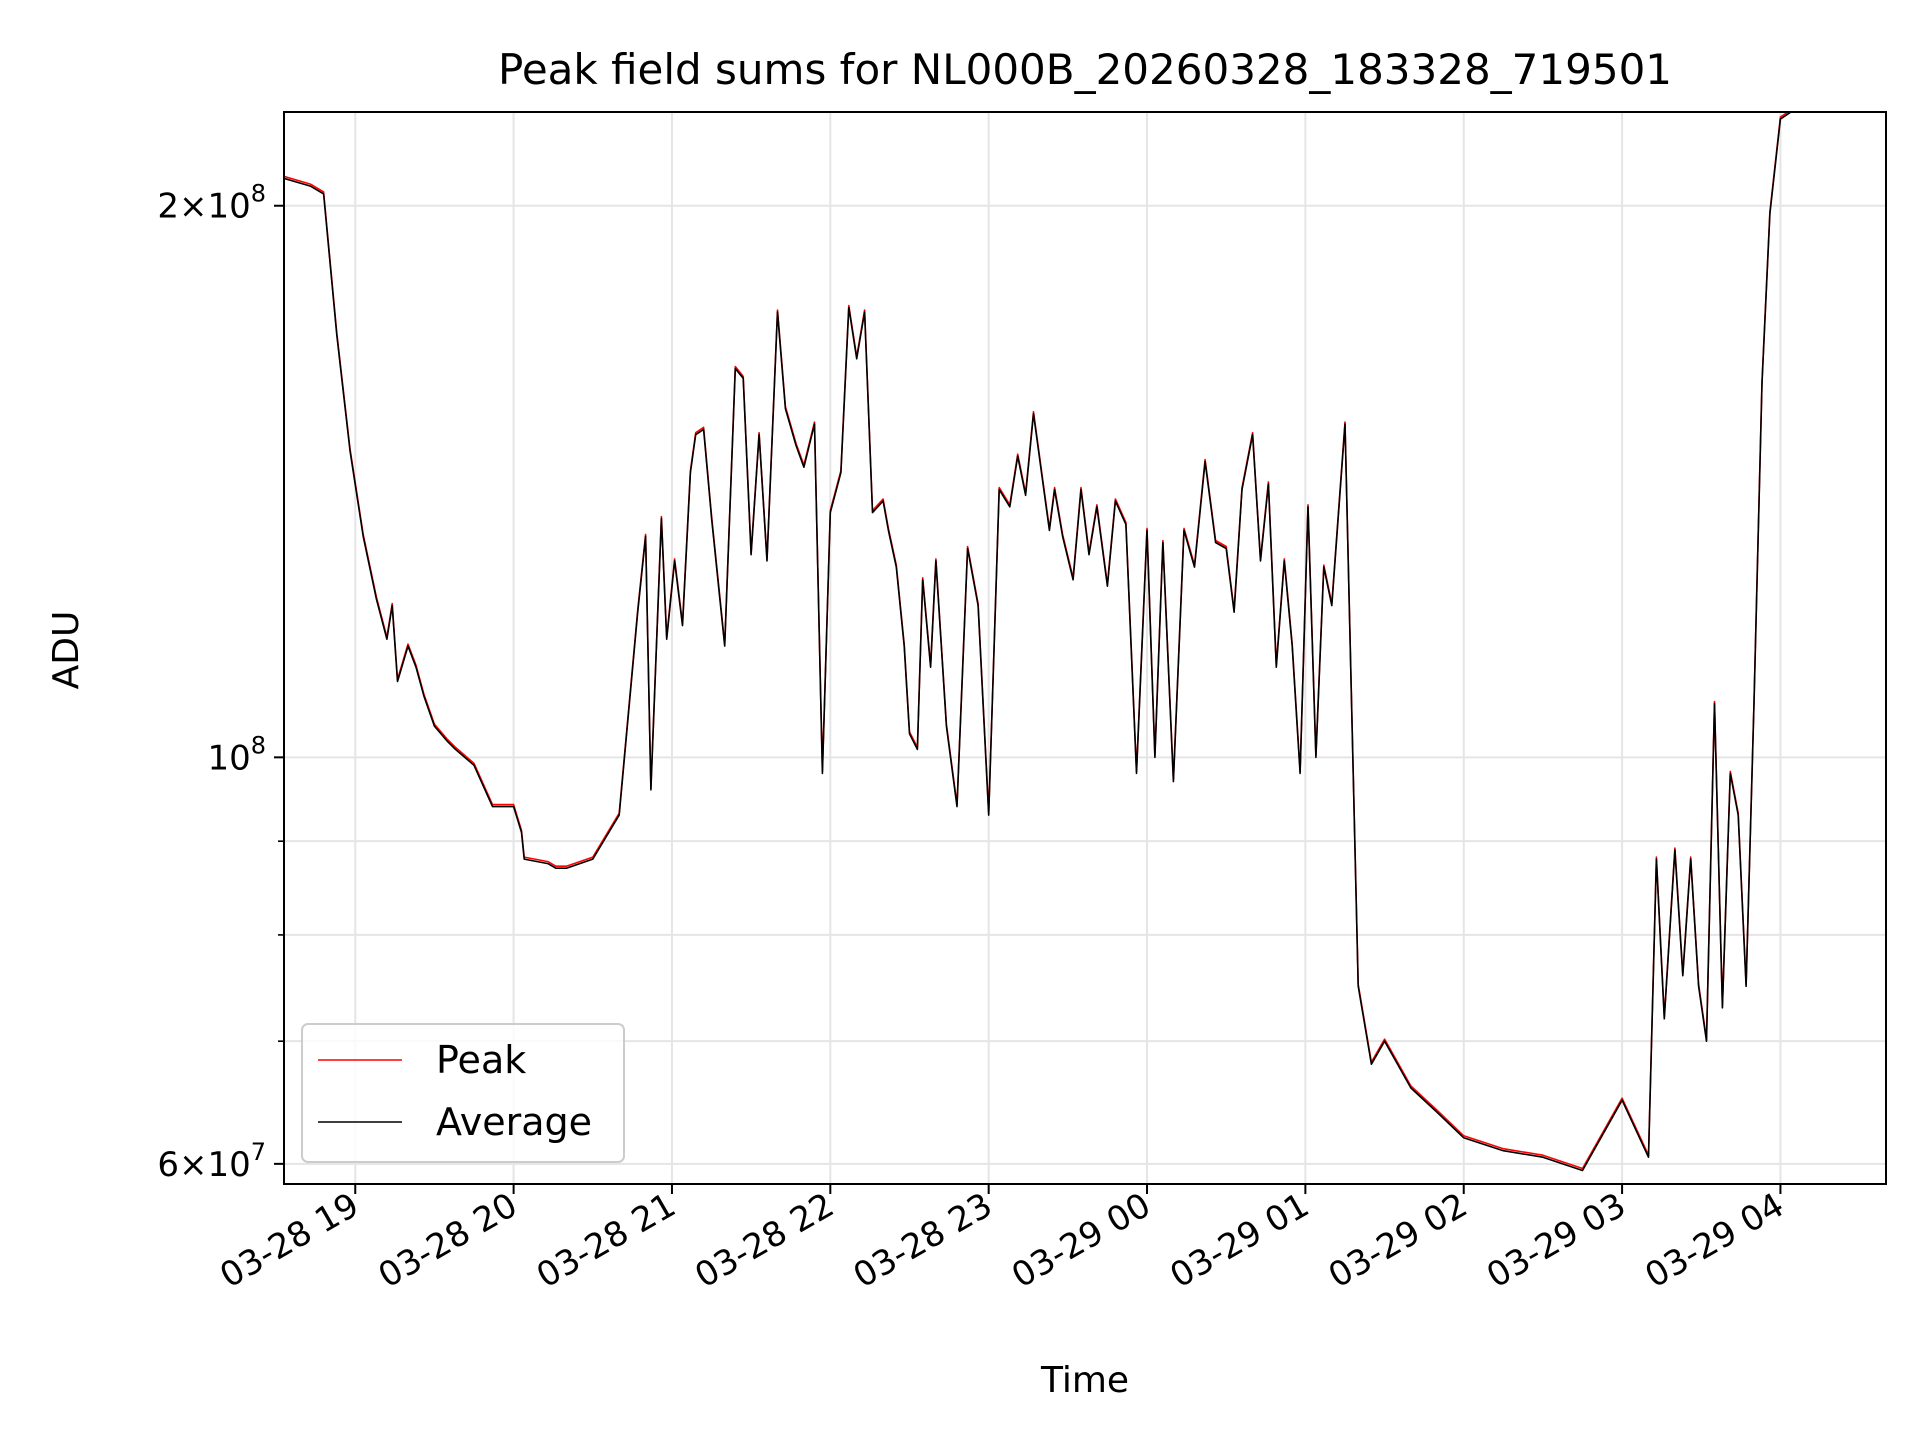  I want to click on y-tick-label: 6×107, so click(211, 1161).